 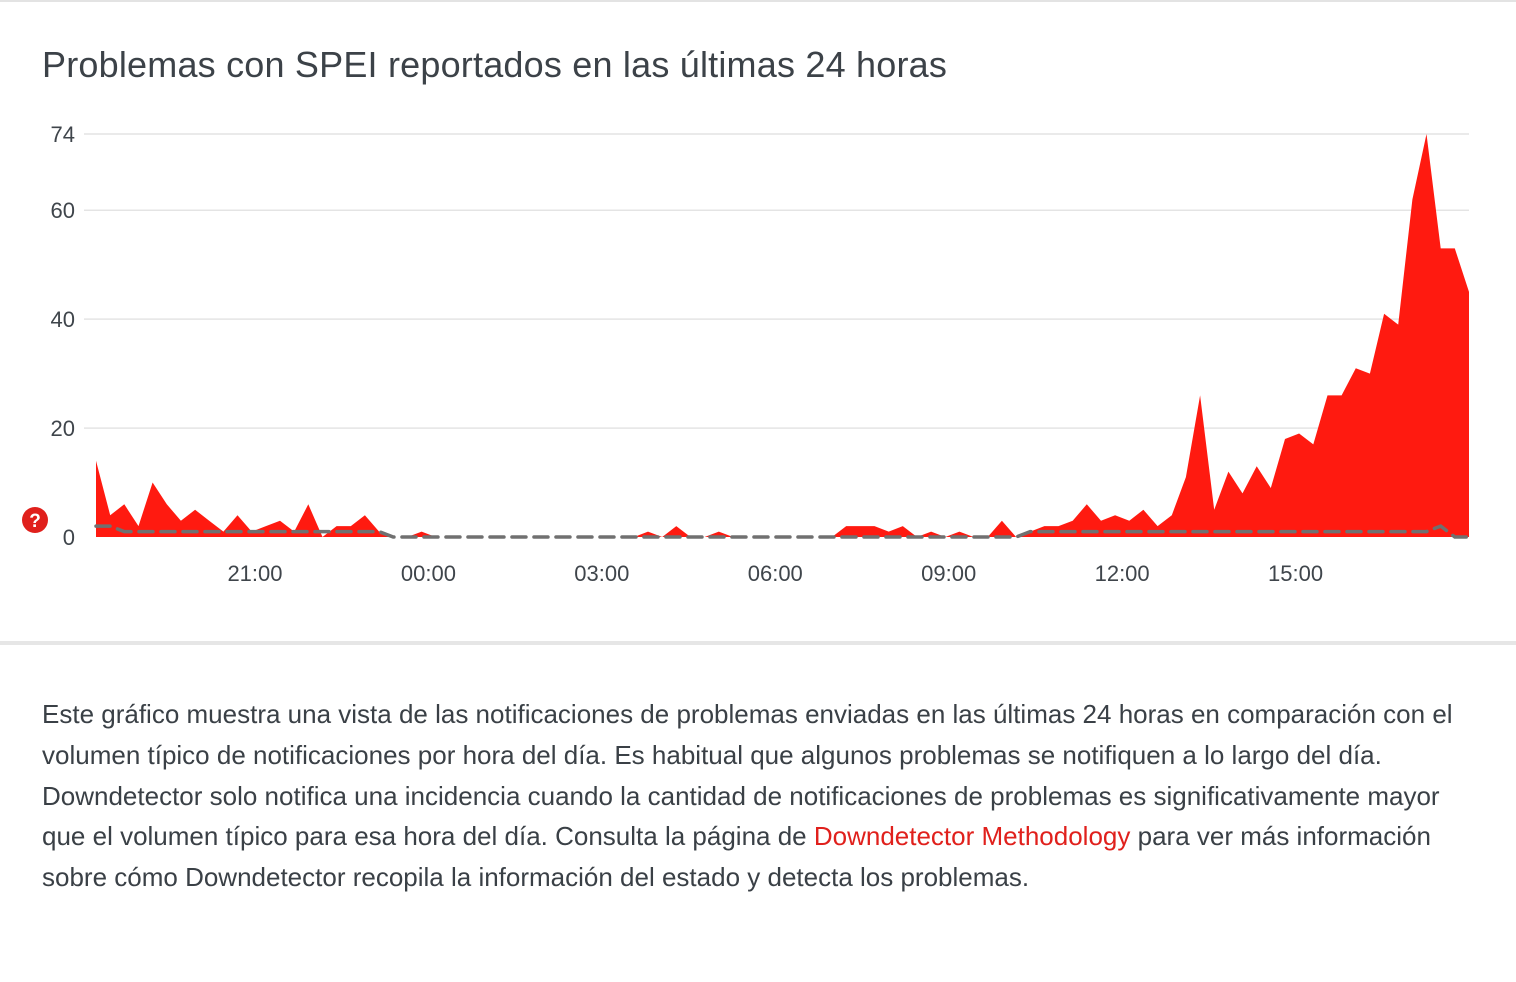 I want to click on top-divider, so click(x=758, y=1).